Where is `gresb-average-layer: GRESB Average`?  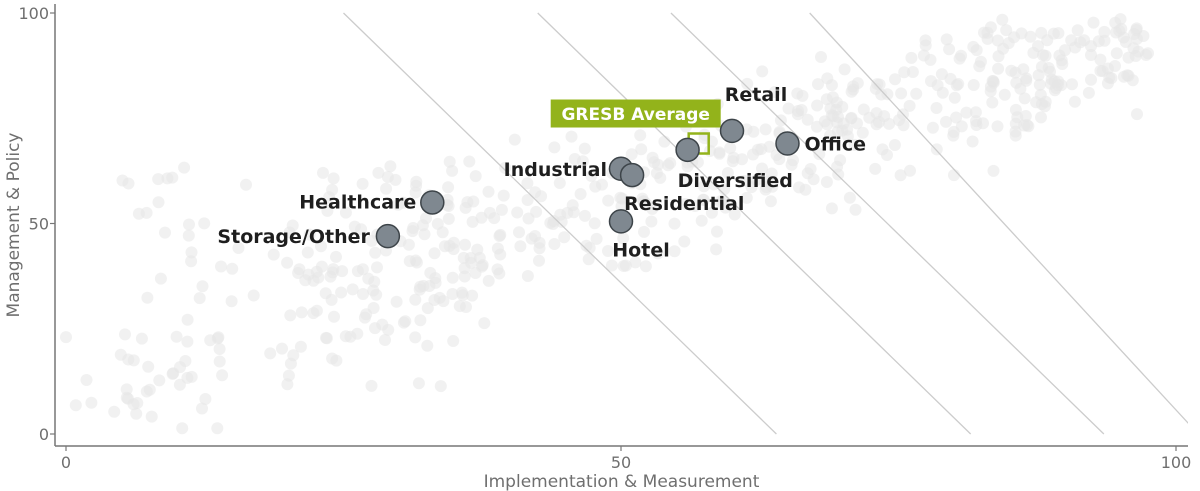 gresb-average-layer: GRESB Average is located at coordinates (635, 127).